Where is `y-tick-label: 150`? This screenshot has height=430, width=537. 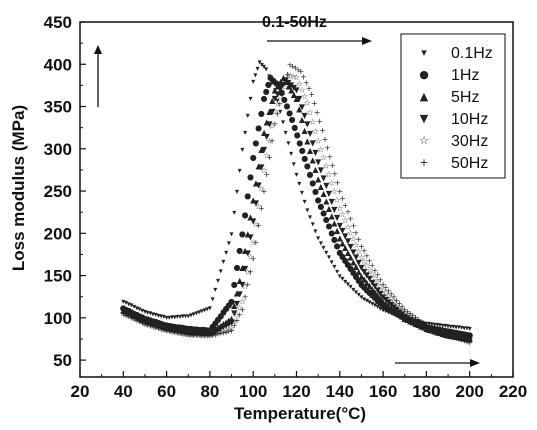
y-tick-label: 150 is located at coordinates (58, 276).